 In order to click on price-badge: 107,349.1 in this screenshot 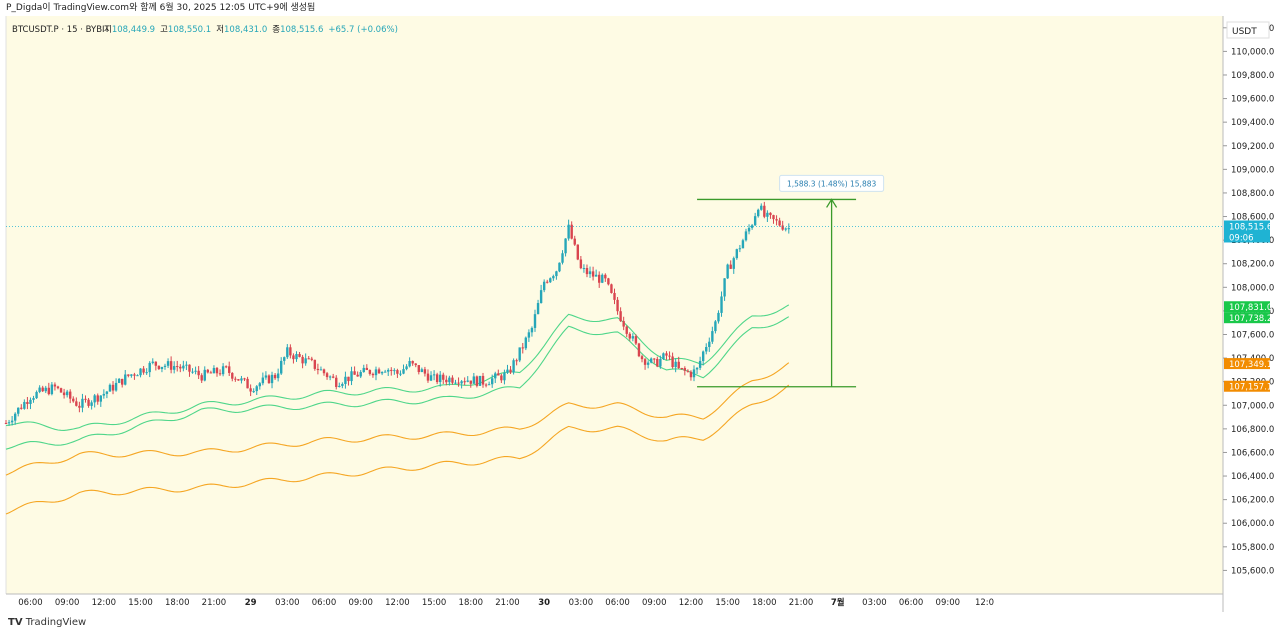, I will do `click(1248, 364)`.